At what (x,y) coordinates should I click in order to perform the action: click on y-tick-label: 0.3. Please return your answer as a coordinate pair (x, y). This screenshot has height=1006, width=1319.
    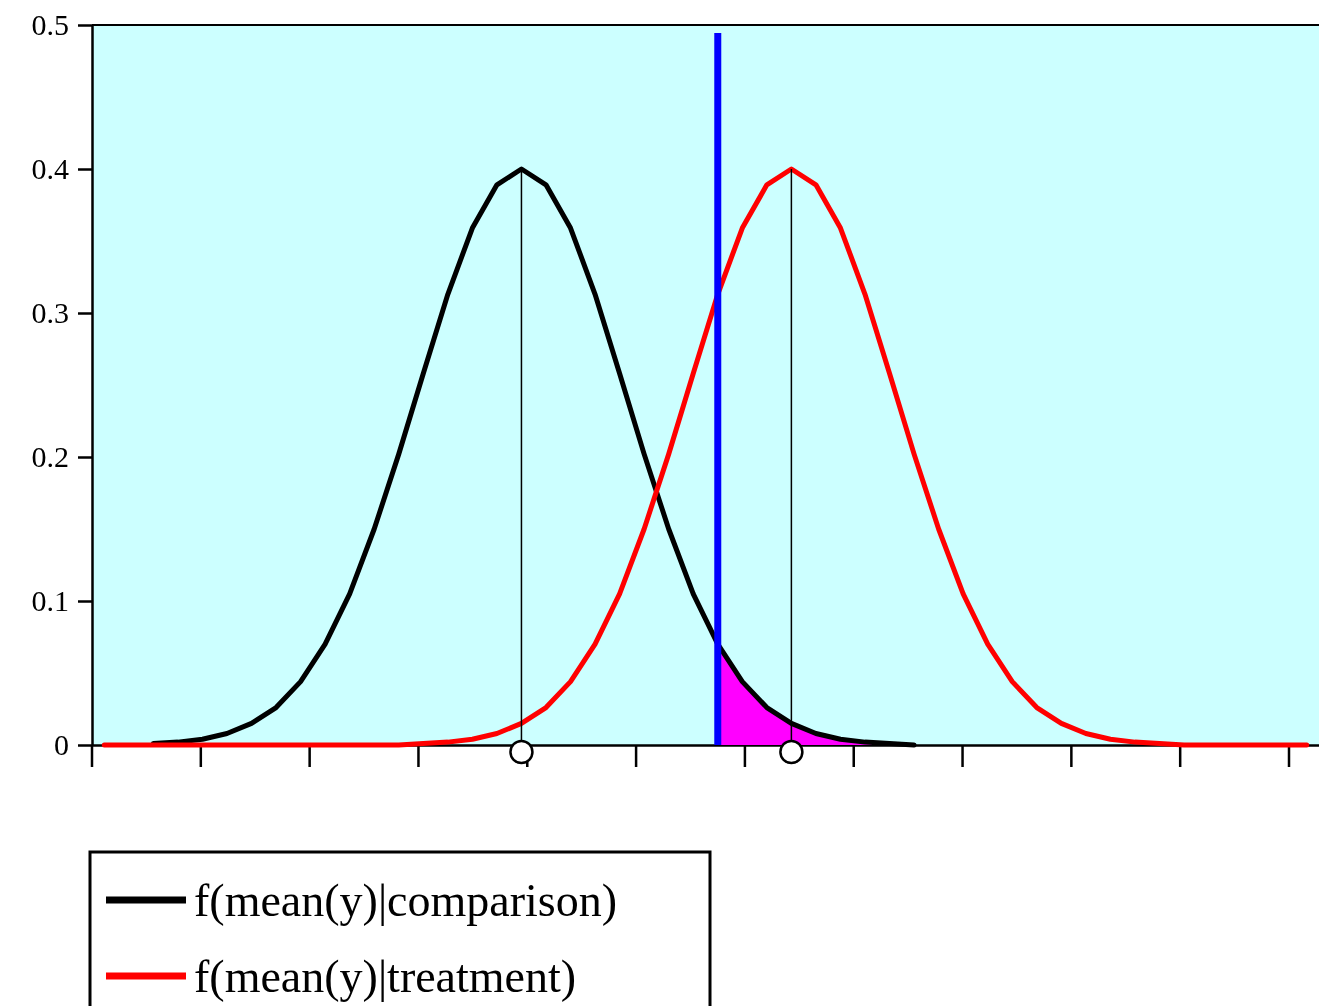
    Looking at the image, I should click on (50, 313).